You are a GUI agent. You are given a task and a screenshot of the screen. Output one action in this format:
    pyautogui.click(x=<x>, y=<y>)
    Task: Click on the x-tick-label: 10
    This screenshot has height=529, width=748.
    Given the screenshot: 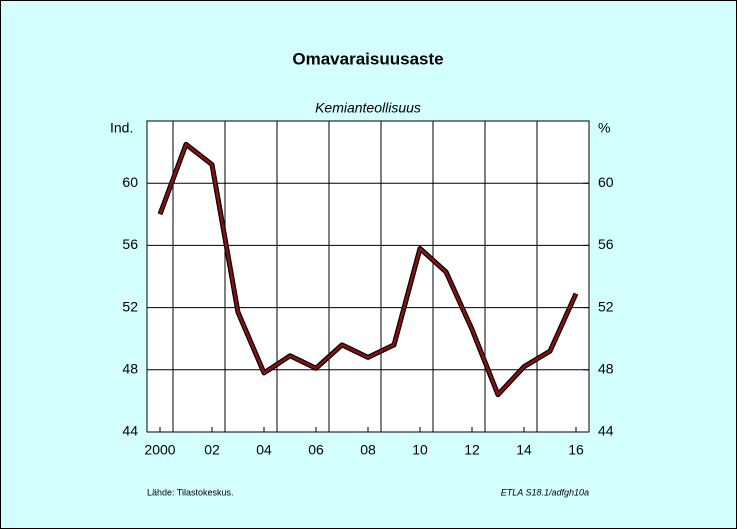 What is the action you would take?
    pyautogui.click(x=420, y=450)
    